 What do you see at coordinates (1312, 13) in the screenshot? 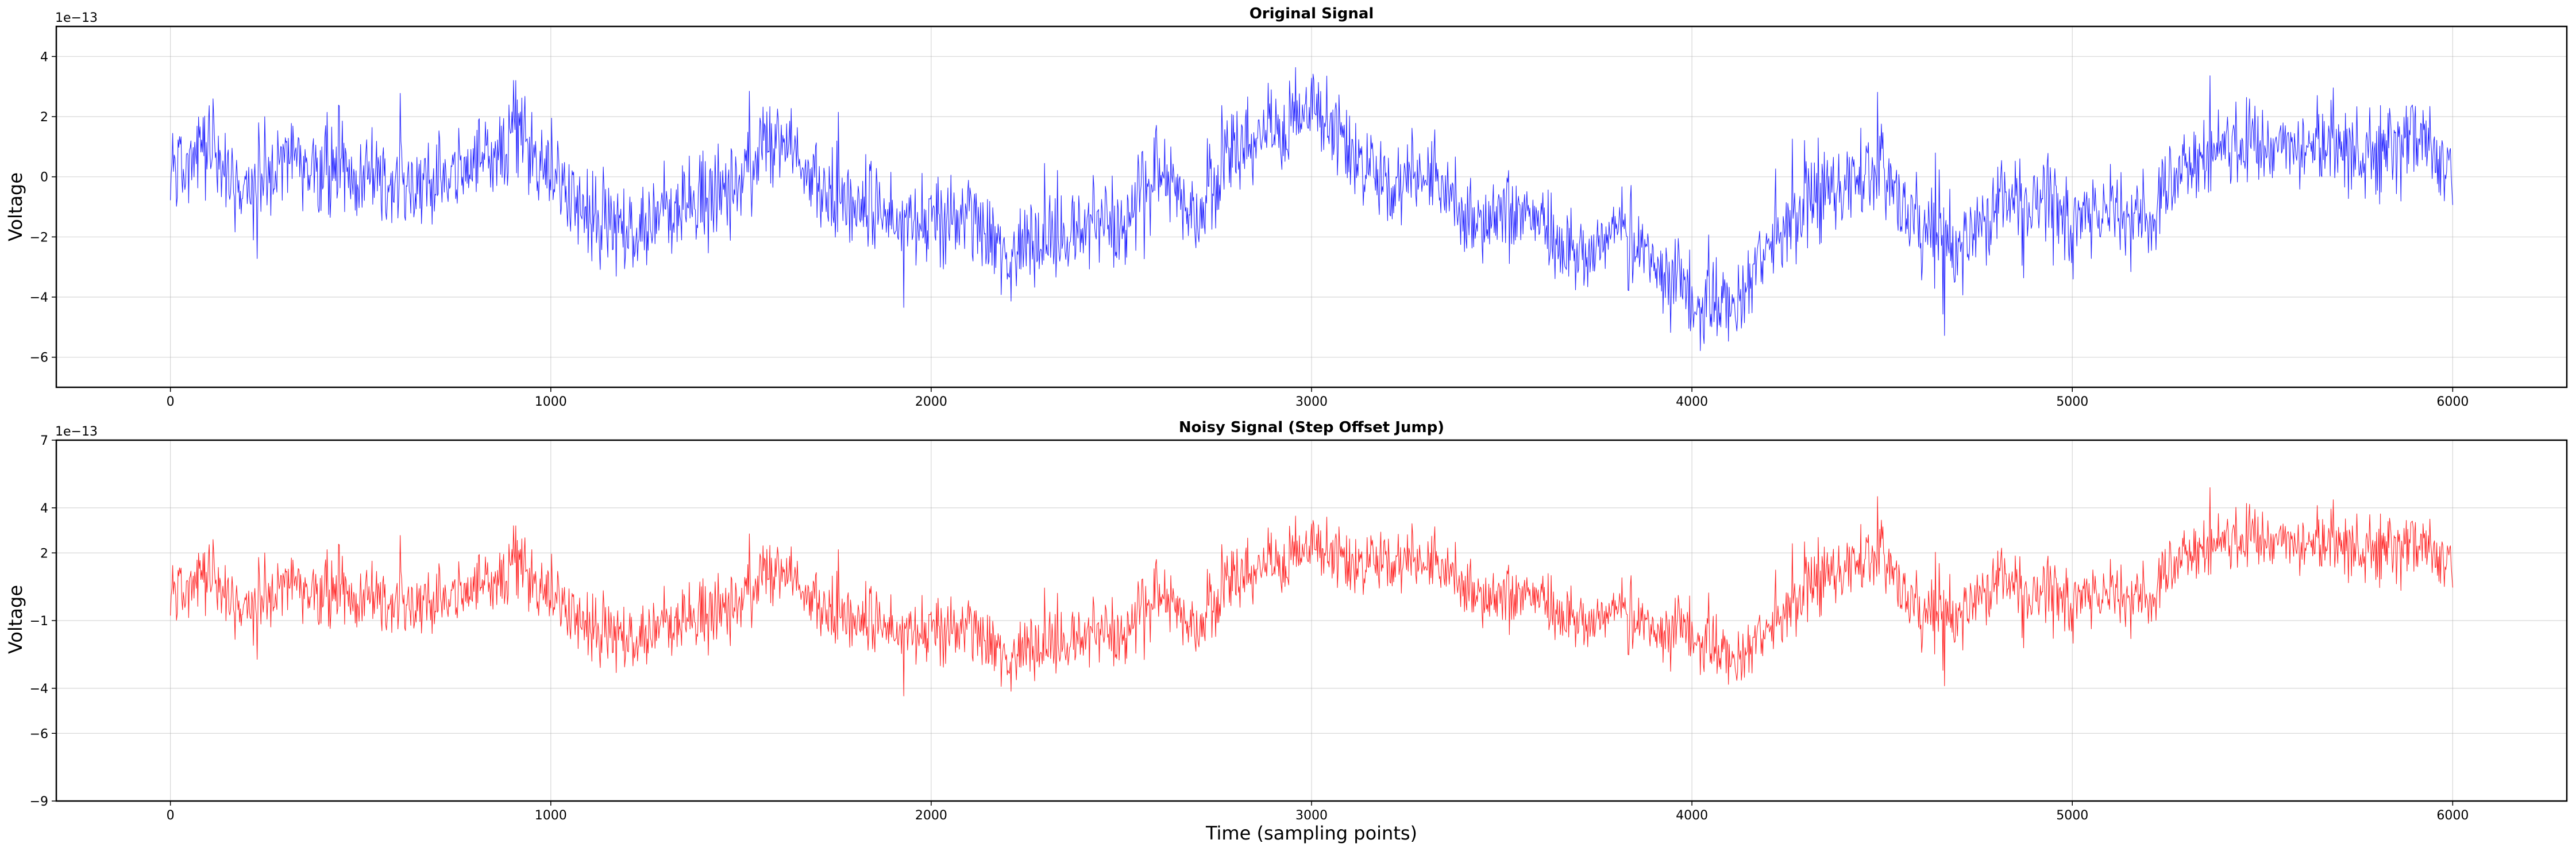
I see `chart-title: Original Signal` at bounding box center [1312, 13].